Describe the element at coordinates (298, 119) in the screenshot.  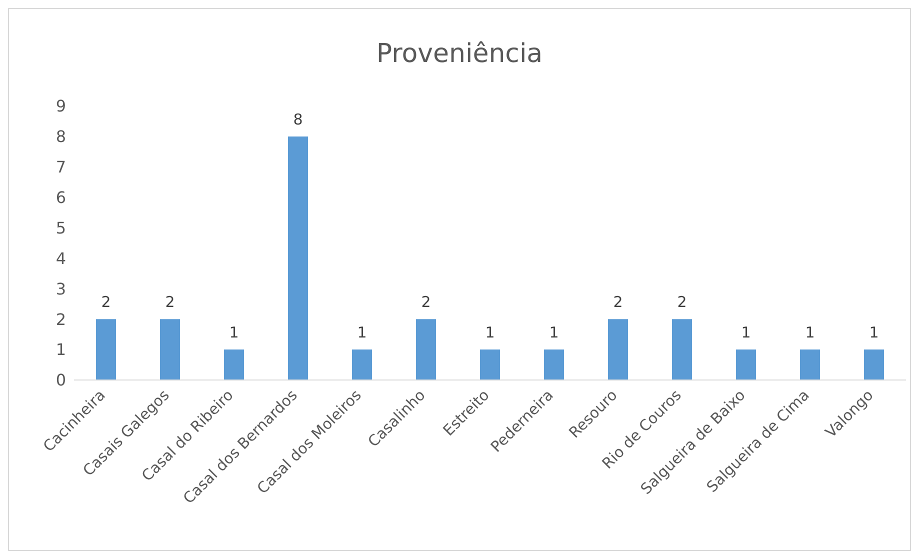
I see `data-label: 8` at that location.